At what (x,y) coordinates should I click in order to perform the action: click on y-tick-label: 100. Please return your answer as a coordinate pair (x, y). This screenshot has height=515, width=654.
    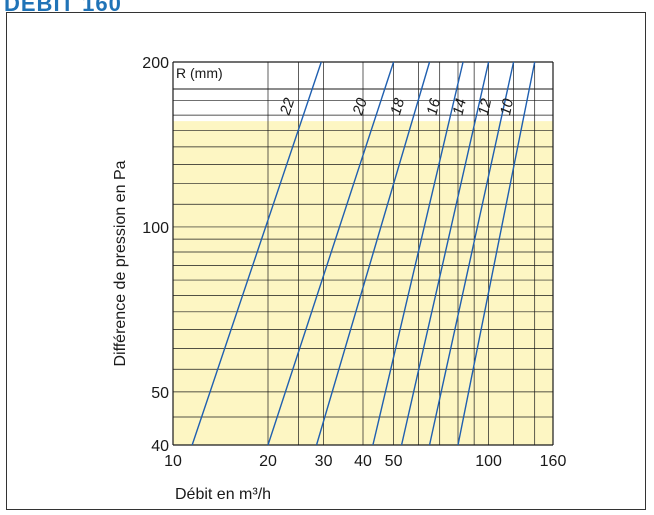
    Looking at the image, I should click on (155, 228).